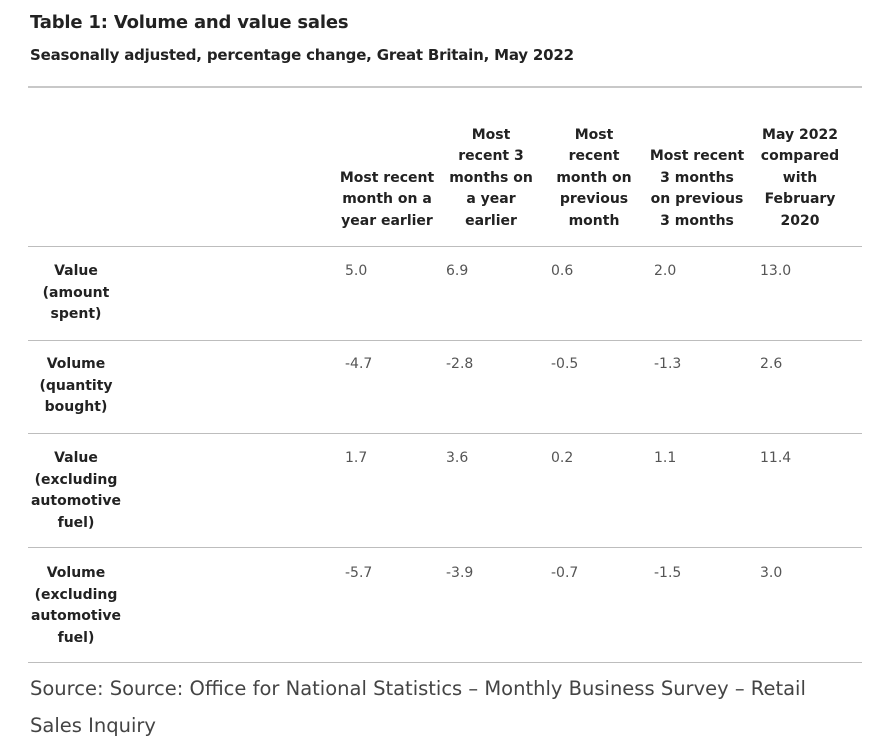  What do you see at coordinates (76, 605) in the screenshot?
I see `row-label: Volume (excluding automotive fuel)` at bounding box center [76, 605].